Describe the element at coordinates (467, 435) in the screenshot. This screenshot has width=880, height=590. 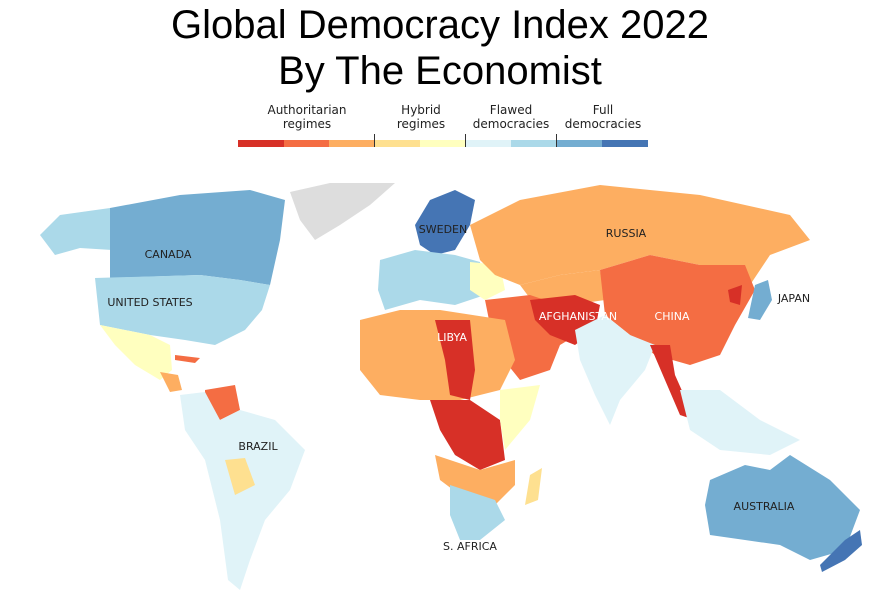
I see `central-africa` at that location.